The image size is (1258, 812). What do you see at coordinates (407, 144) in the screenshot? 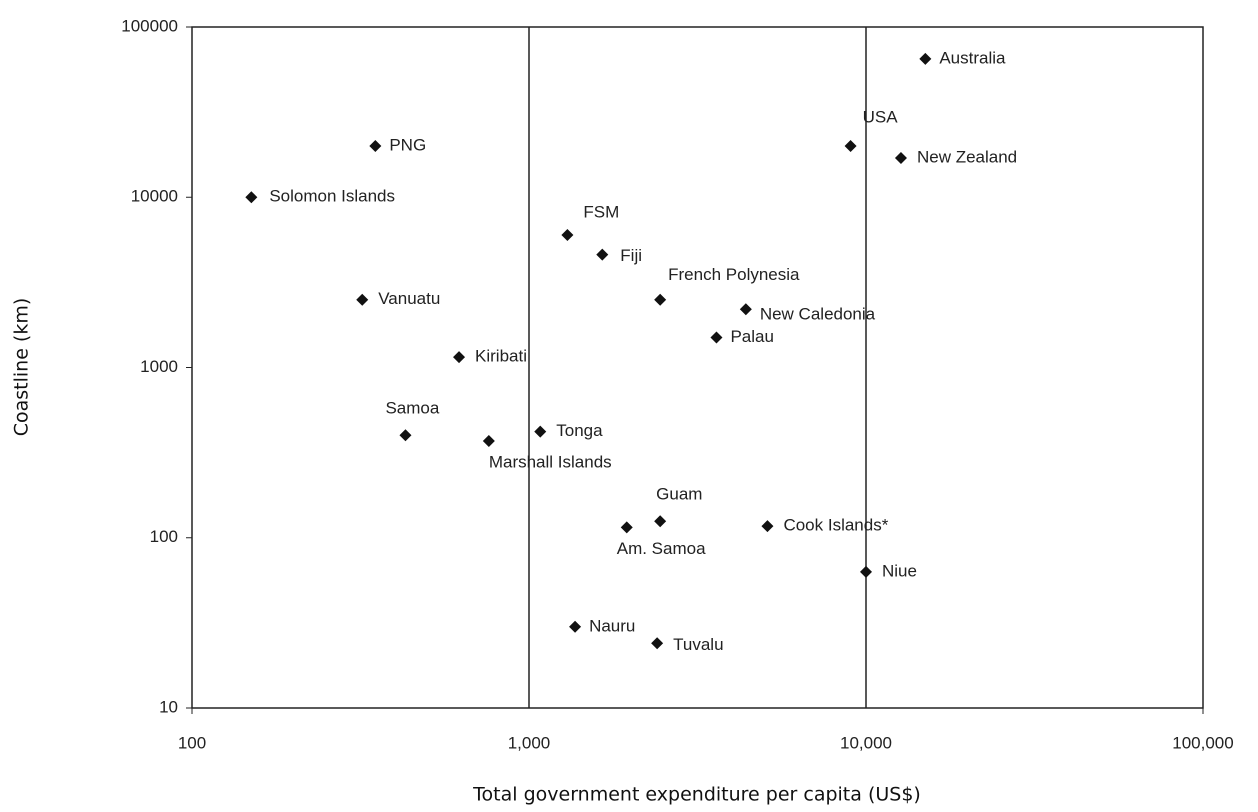
I see `point-label: PNG` at bounding box center [407, 144].